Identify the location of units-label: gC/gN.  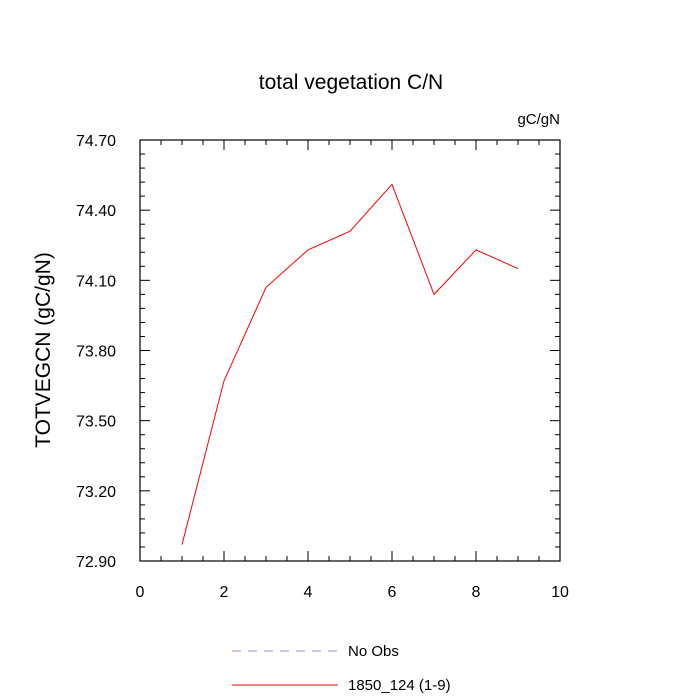
(538, 119).